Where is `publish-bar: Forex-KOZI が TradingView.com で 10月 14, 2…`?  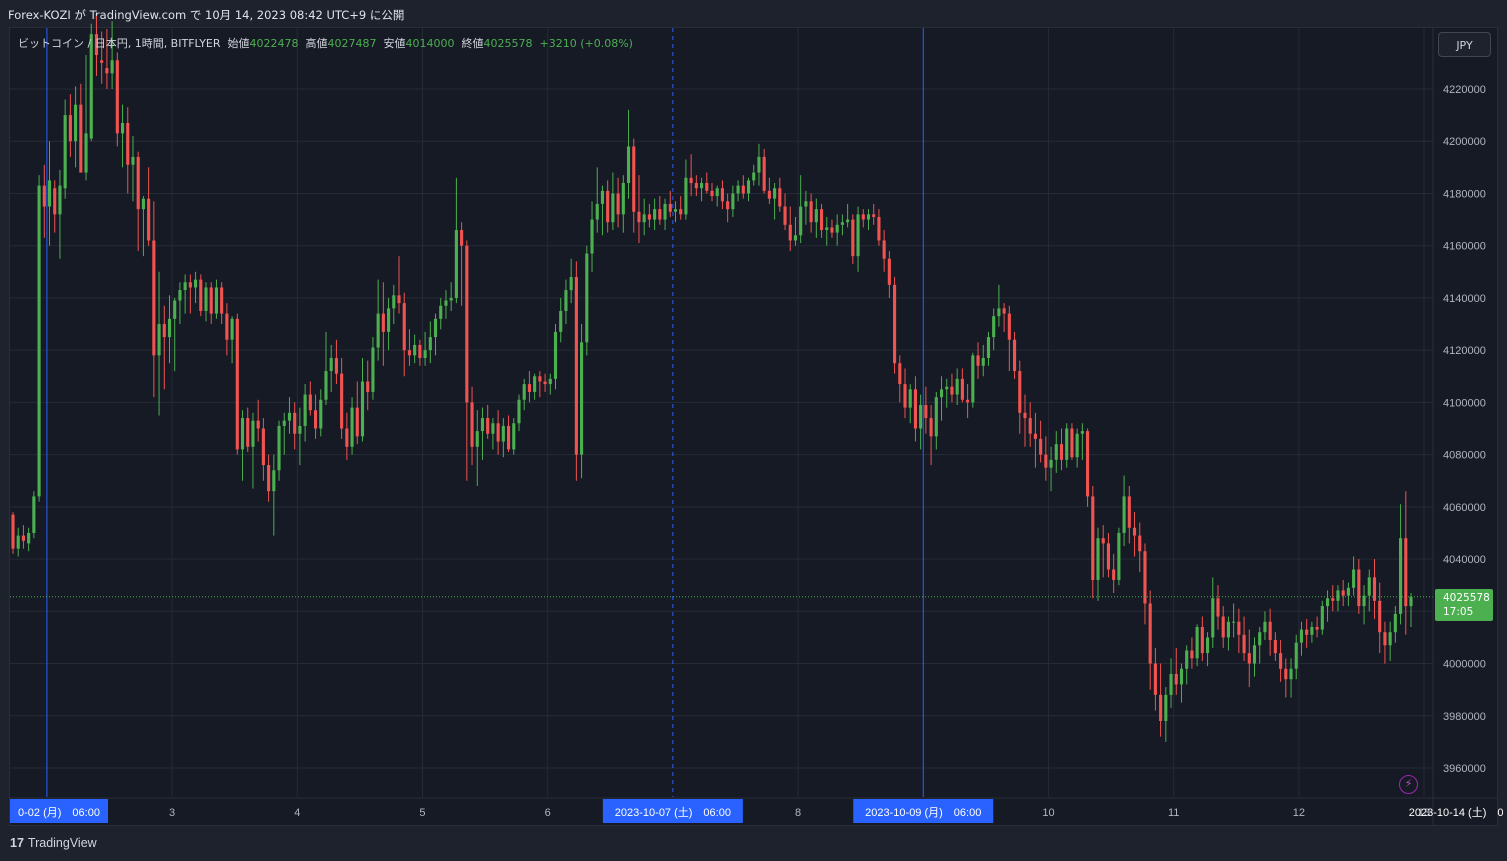
publish-bar: Forex-KOZI が TradingView.com で 10月 14, 2… is located at coordinates (753, 13).